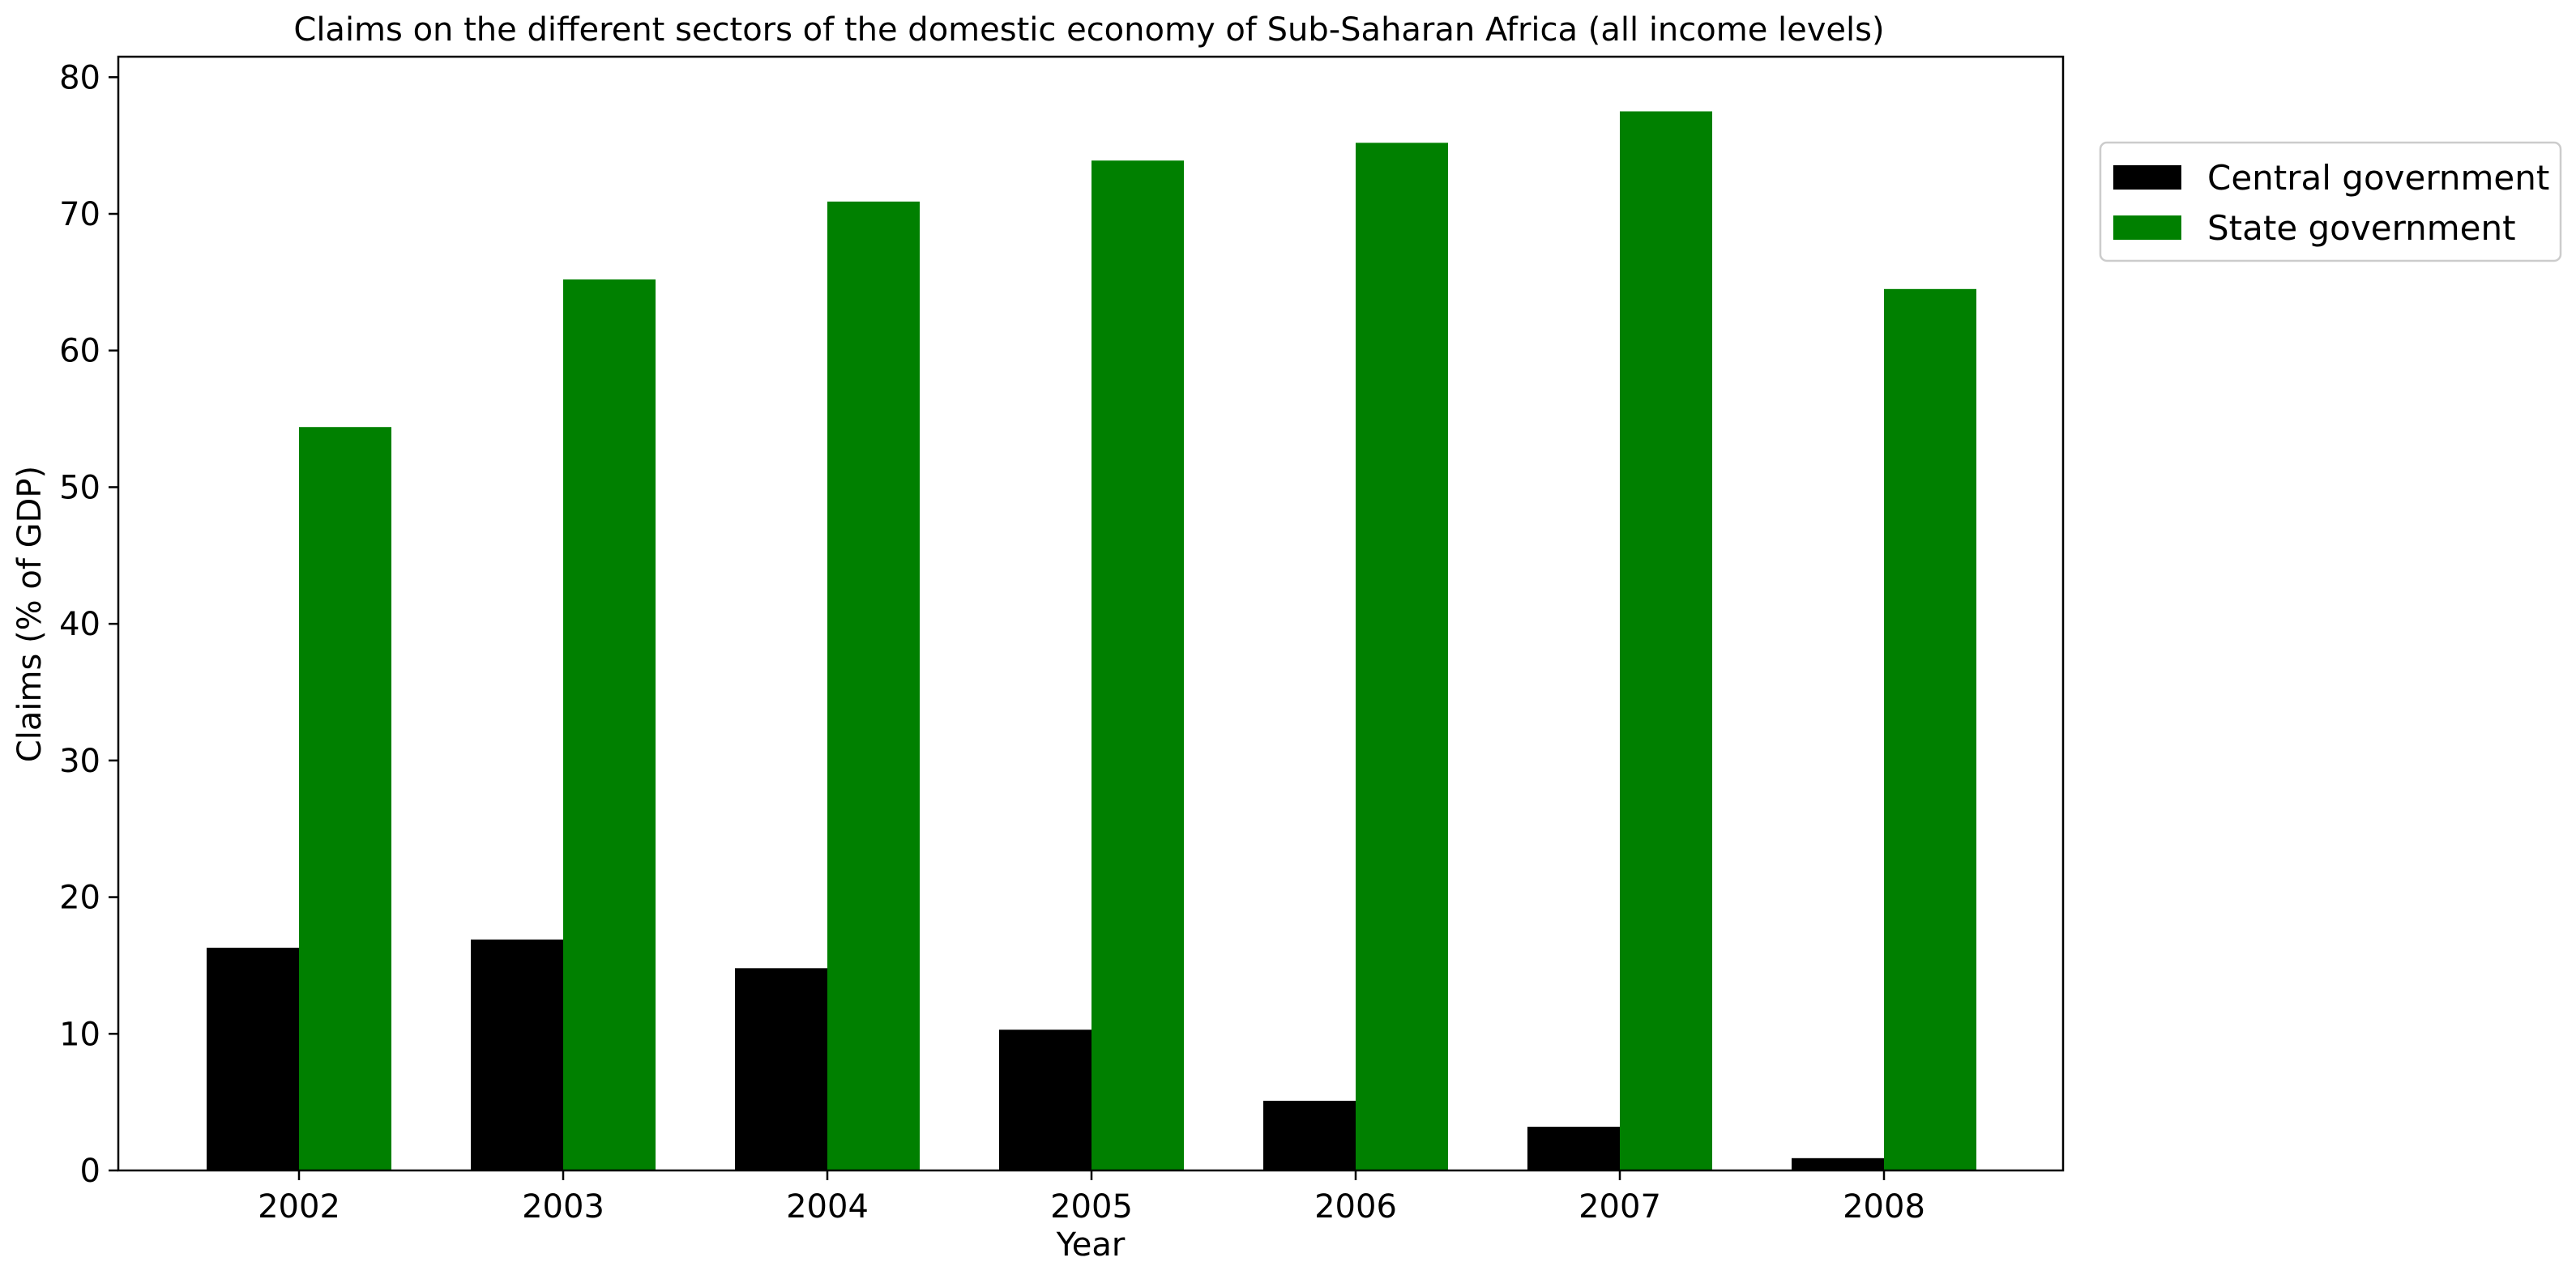 The image size is (2576, 1279). What do you see at coordinates (781, 1069) in the screenshot?
I see `bar-central-government-2004` at bounding box center [781, 1069].